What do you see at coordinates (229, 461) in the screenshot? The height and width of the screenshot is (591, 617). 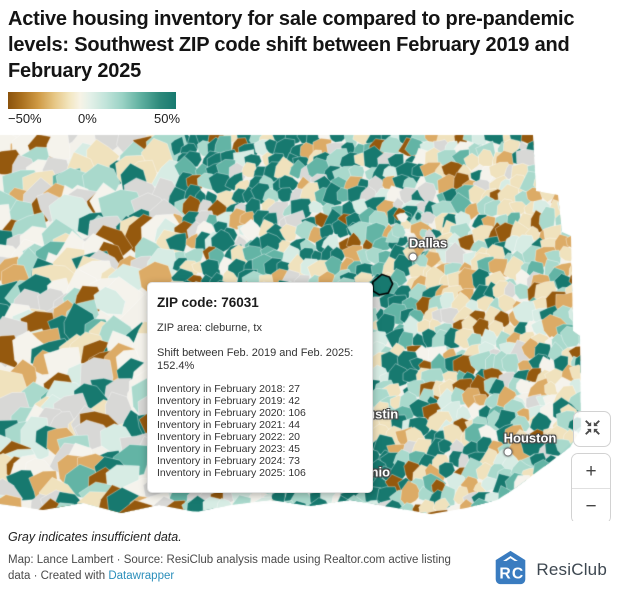 I see `tooltip-inventory-2024: Inventory in February 2024: 73` at bounding box center [229, 461].